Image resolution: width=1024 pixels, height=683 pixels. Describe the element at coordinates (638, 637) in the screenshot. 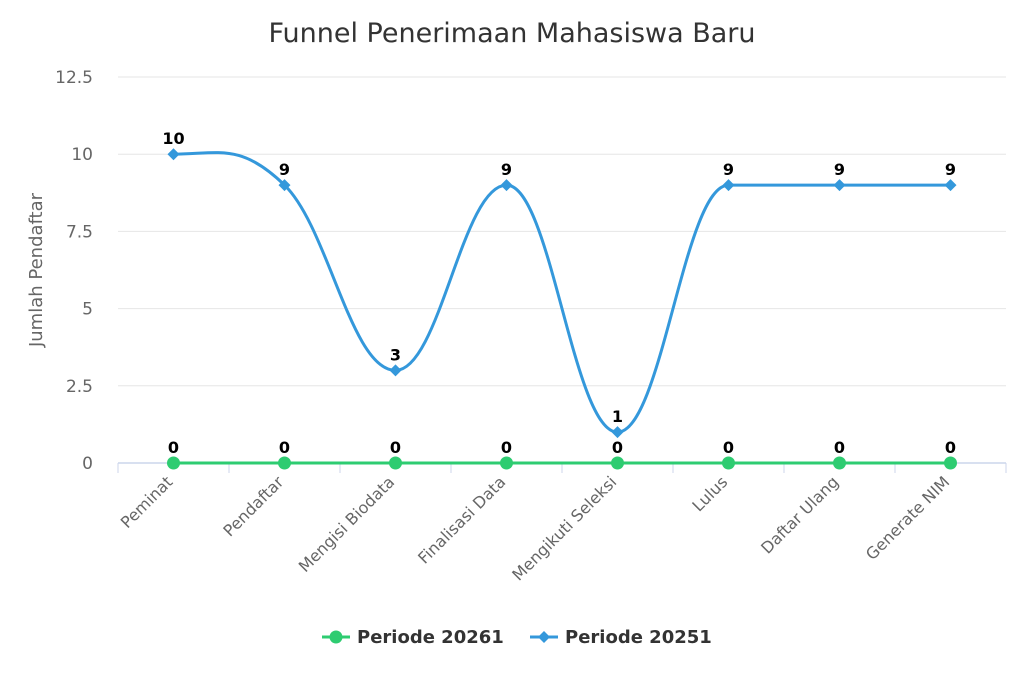

I see `legend-label: Periode 20251` at that location.